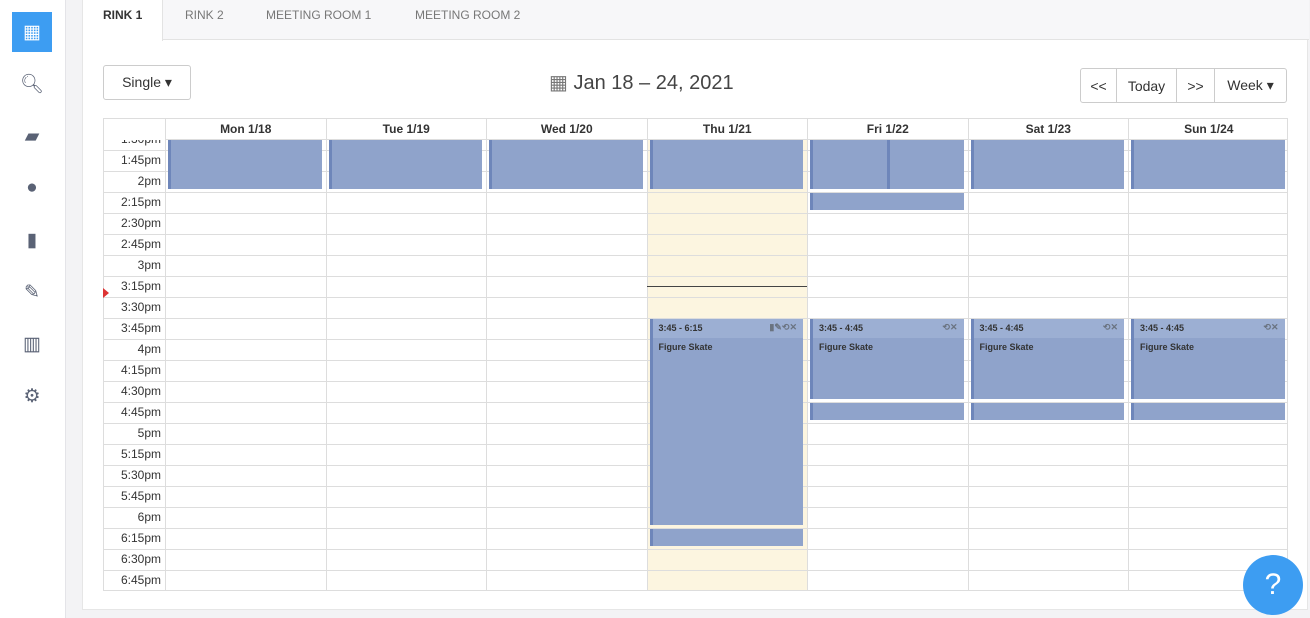  I want to click on day-header: Thu 1/21, so click(726, 129).